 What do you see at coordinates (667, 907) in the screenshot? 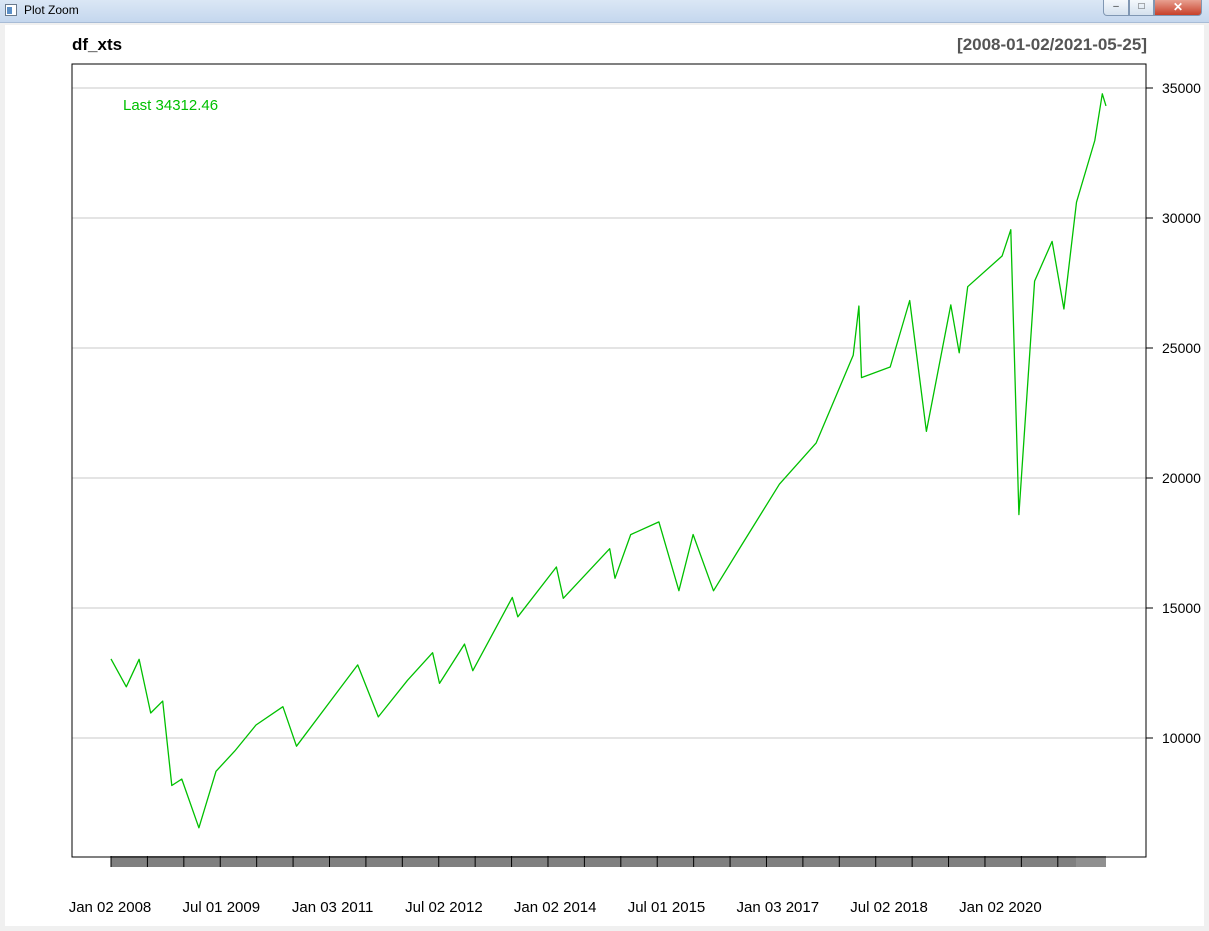
I see `x-tick-label: Jul 01 2015` at bounding box center [667, 907].